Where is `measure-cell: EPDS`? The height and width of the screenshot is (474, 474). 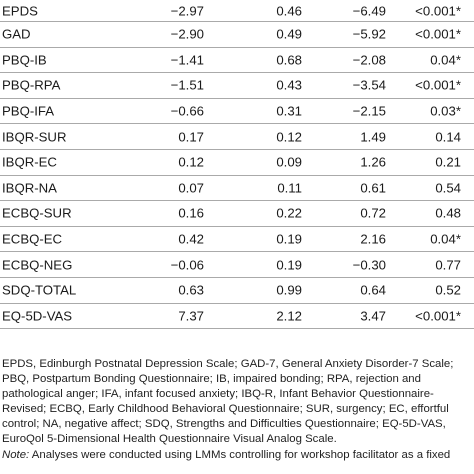 measure-cell: EPDS is located at coordinates (20, 10).